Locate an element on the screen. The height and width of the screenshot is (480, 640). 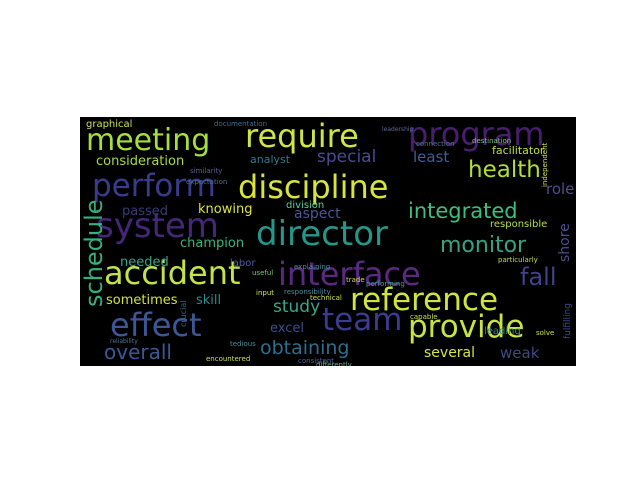
word-documentation: documentation is located at coordinates (241, 124).